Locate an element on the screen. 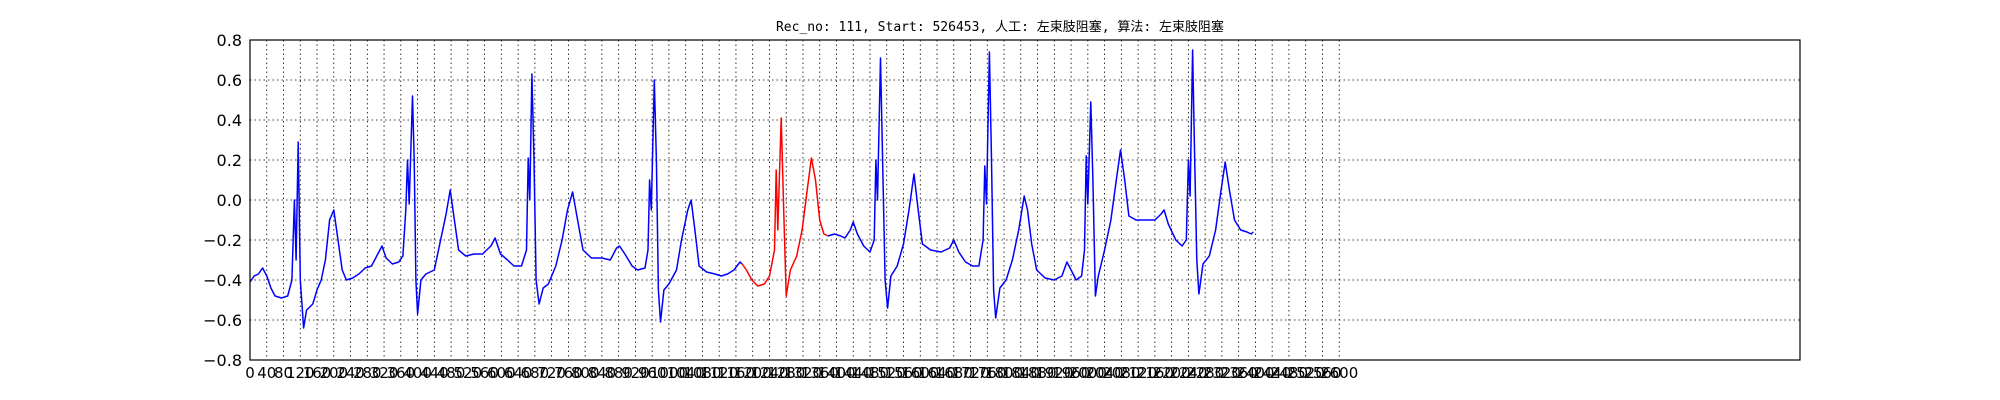  x-tick-label: 1840 is located at coordinates (1021, 373).